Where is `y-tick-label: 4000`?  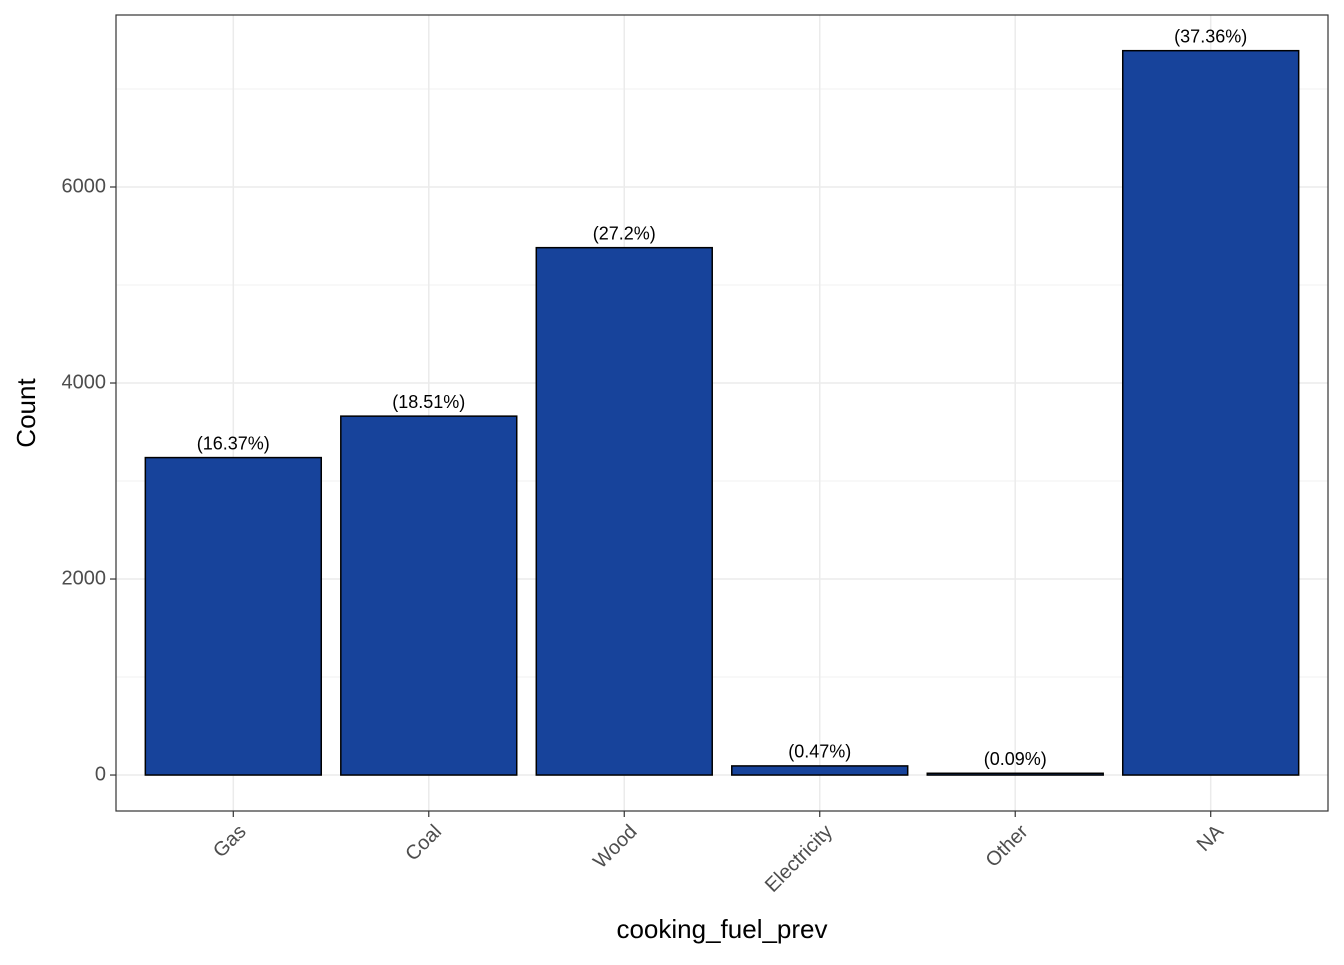 y-tick-label: 4000 is located at coordinates (84, 382).